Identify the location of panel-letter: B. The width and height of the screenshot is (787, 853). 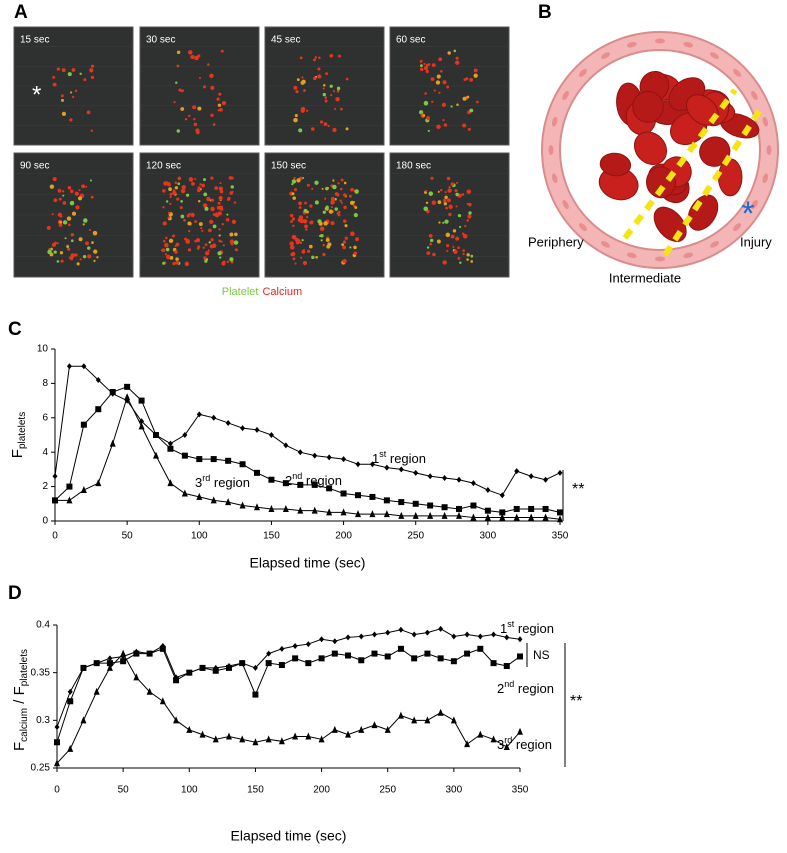
(545, 12).